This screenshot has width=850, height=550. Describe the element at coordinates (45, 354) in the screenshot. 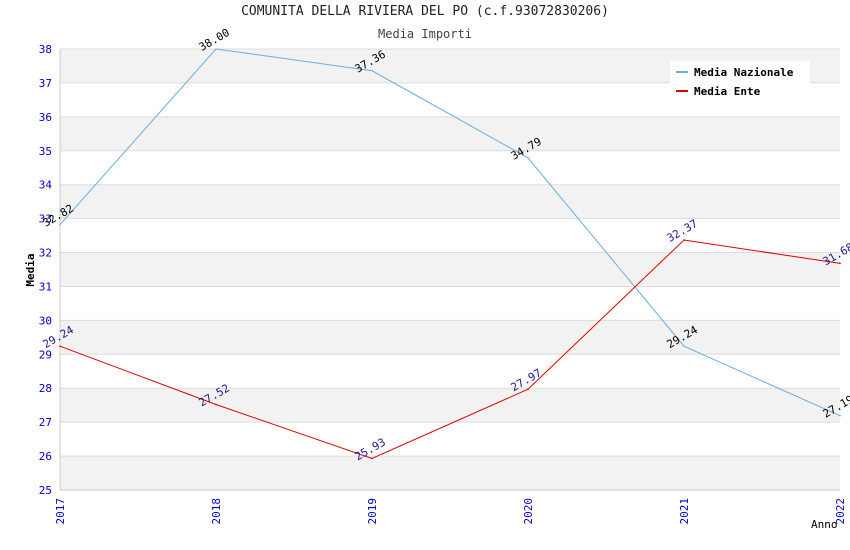

I see `y-tick-label: 29` at that location.